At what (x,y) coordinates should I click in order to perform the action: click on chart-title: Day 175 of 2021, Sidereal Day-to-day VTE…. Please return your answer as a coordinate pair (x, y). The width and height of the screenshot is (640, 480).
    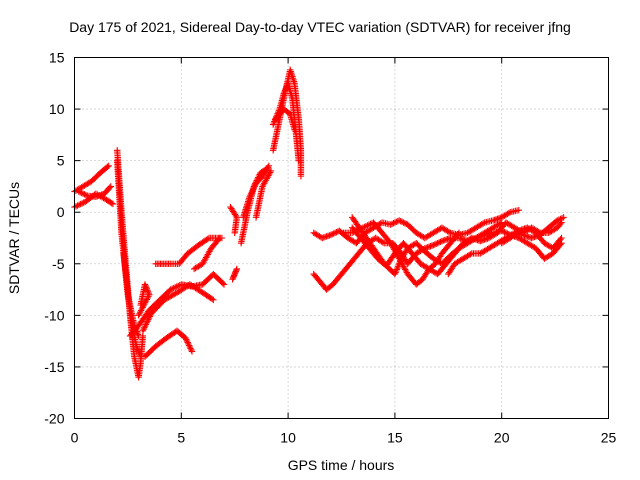
    Looking at the image, I should click on (320, 27).